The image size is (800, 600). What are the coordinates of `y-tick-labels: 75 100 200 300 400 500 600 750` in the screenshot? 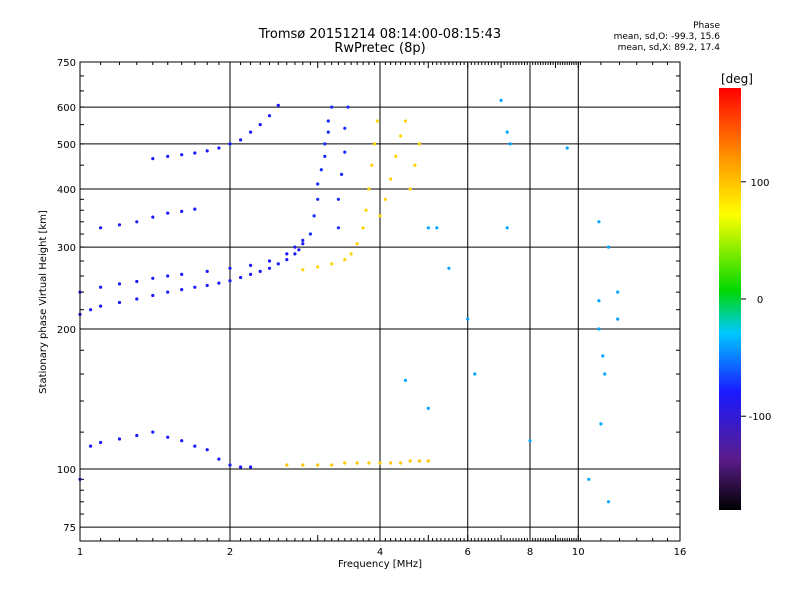 It's located at (66, 296).